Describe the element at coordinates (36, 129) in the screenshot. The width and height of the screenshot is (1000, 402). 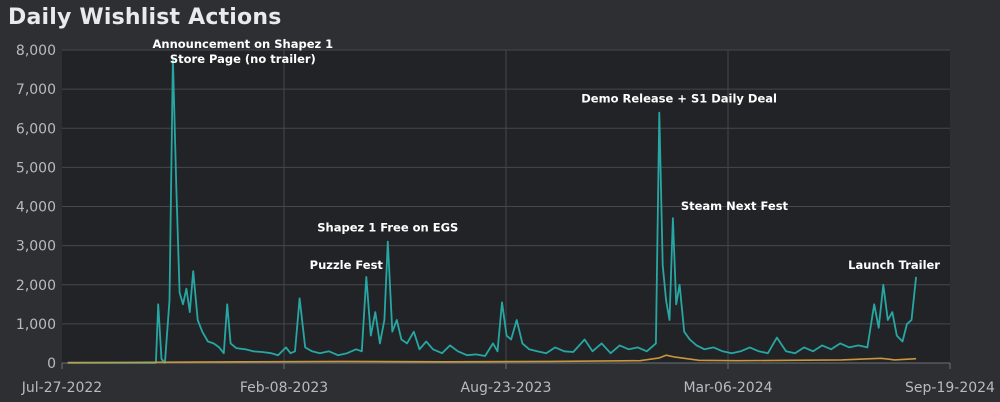
I see `y-tick-label: 6,000` at that location.